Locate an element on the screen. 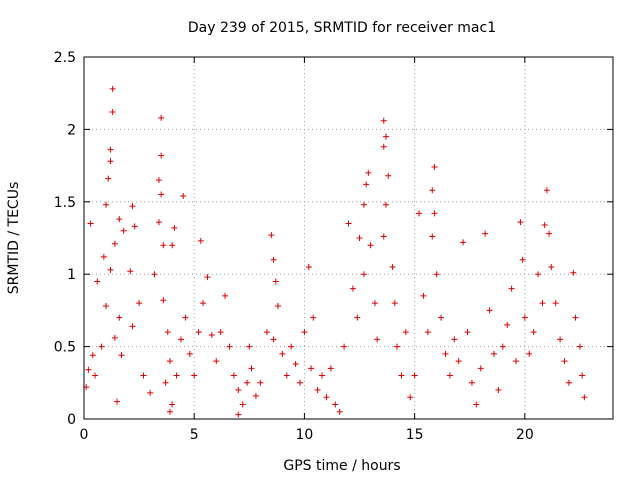  x-tick-label: 15 is located at coordinates (415, 435).